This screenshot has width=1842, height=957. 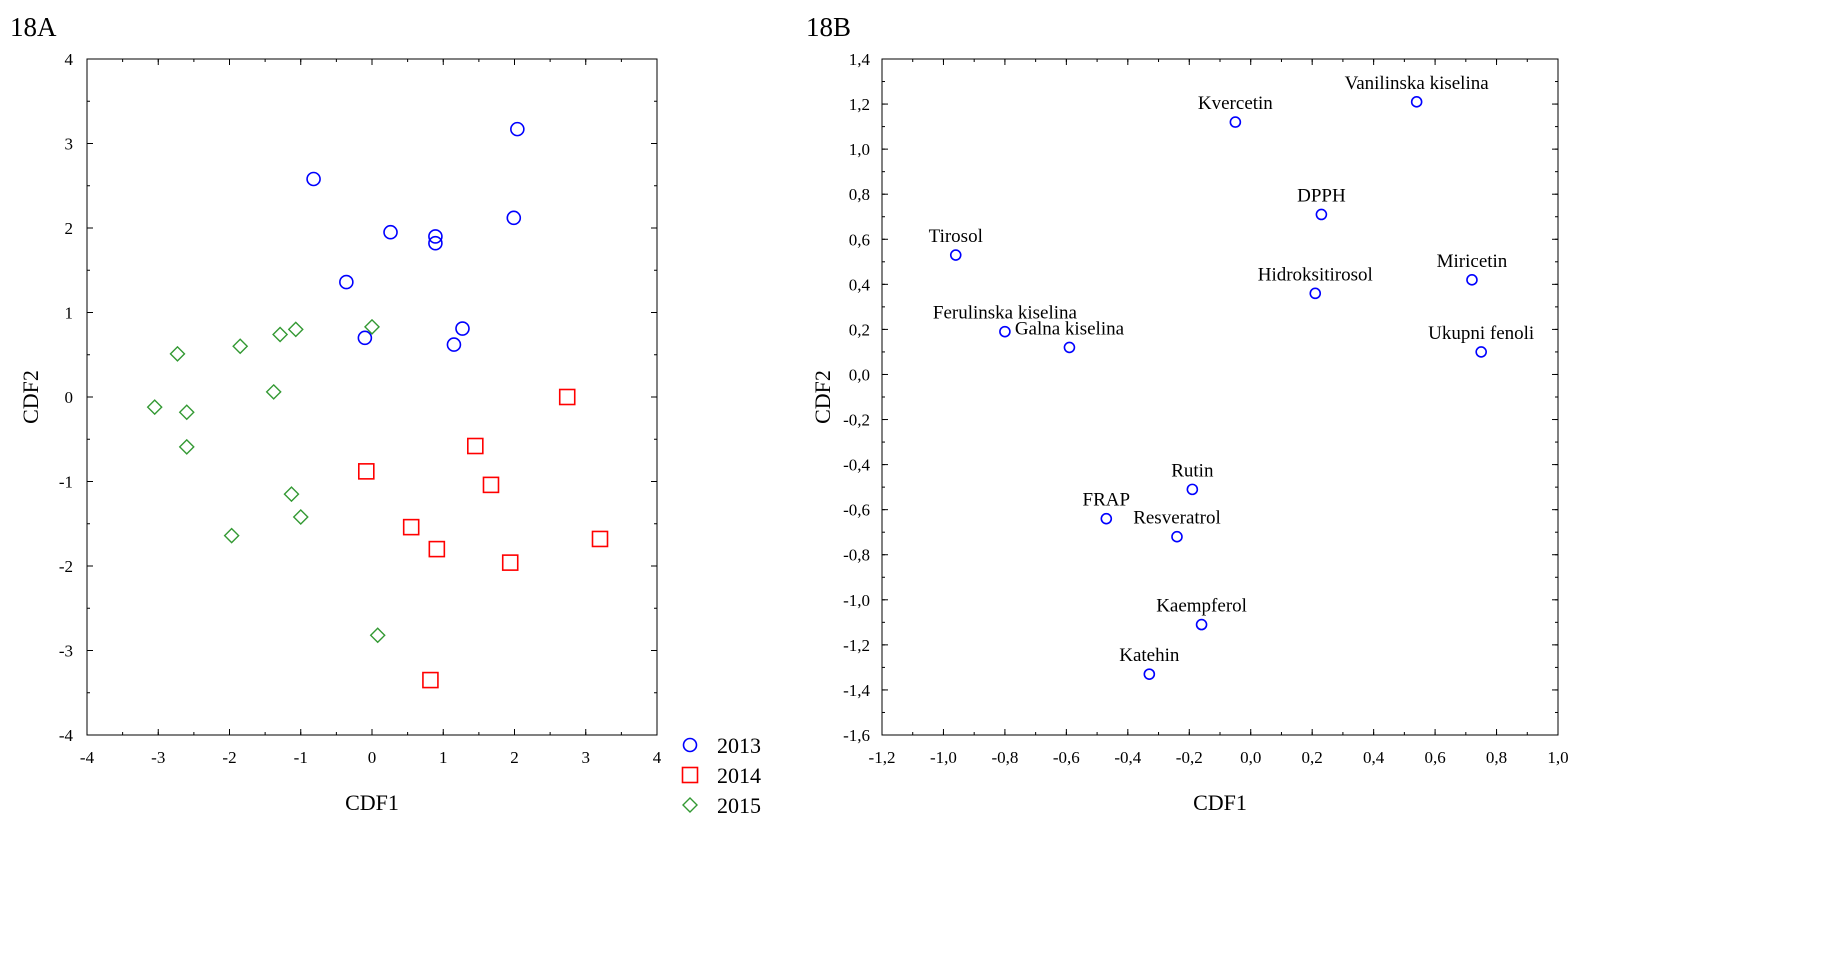 I want to click on y-tick-label: 4, so click(x=69, y=59).